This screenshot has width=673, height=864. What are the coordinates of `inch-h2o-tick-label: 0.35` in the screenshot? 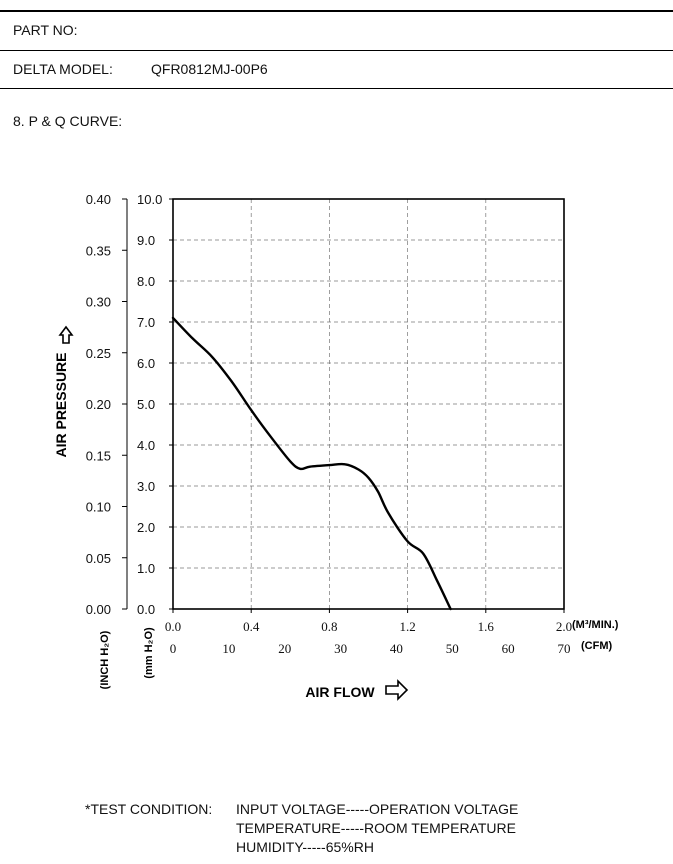 It's located at (98, 250).